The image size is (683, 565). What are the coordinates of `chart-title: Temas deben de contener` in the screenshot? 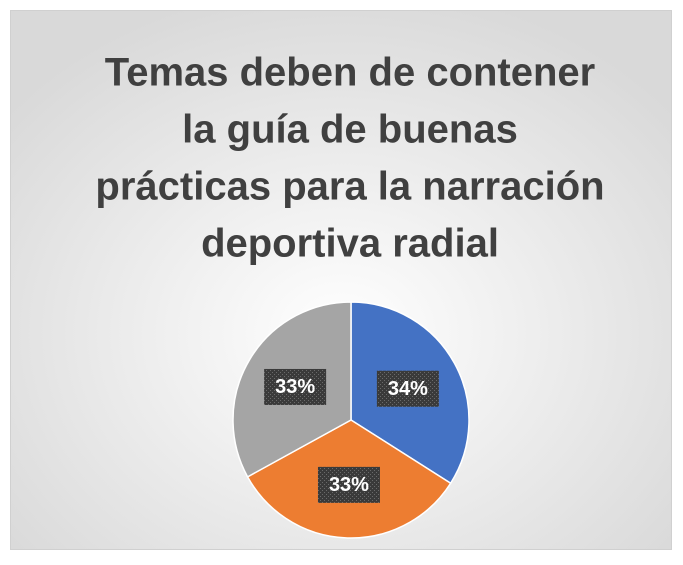 It's located at (350, 73).